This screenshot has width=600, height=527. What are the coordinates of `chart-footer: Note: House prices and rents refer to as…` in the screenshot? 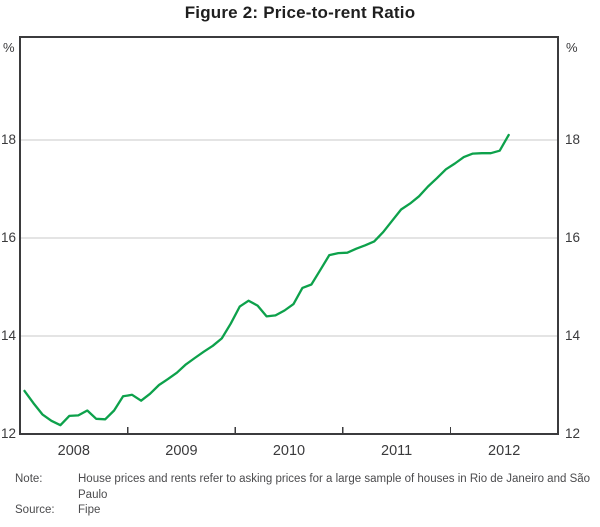 It's located at (304, 495).